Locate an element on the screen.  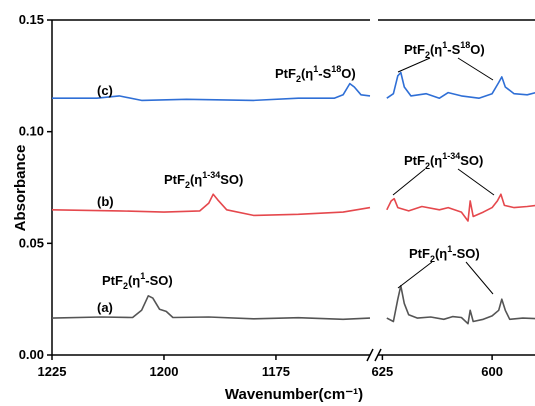
annotation-b-right: PtF2(η1-34SO) is located at coordinates (443, 161).